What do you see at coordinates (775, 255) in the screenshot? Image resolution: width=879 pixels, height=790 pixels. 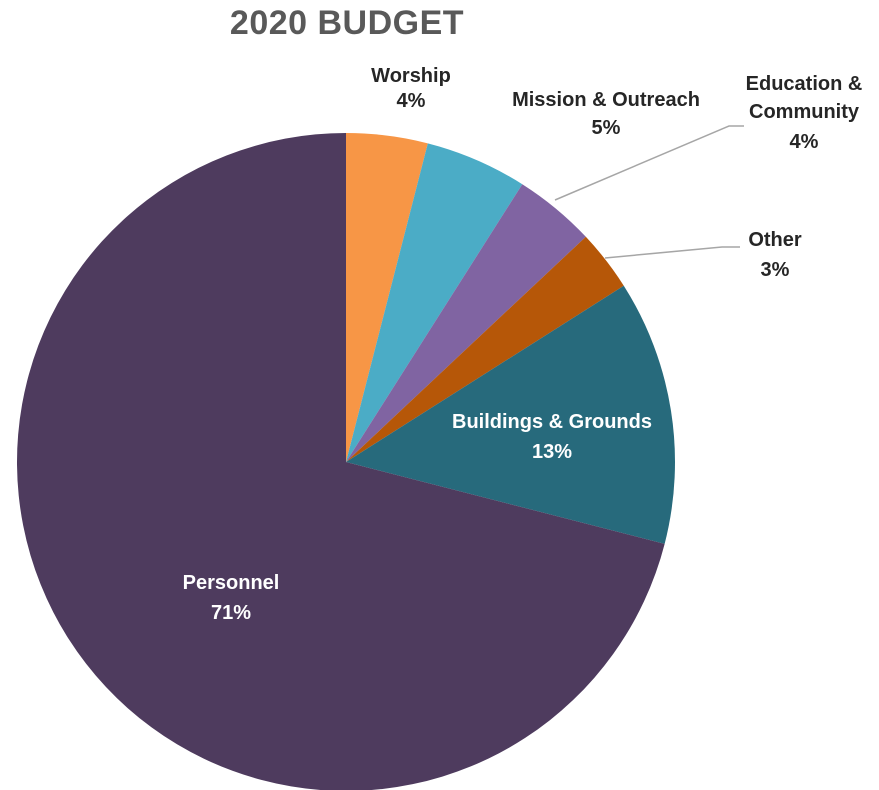 I see `data-label-other: Other 3%` at bounding box center [775, 255].